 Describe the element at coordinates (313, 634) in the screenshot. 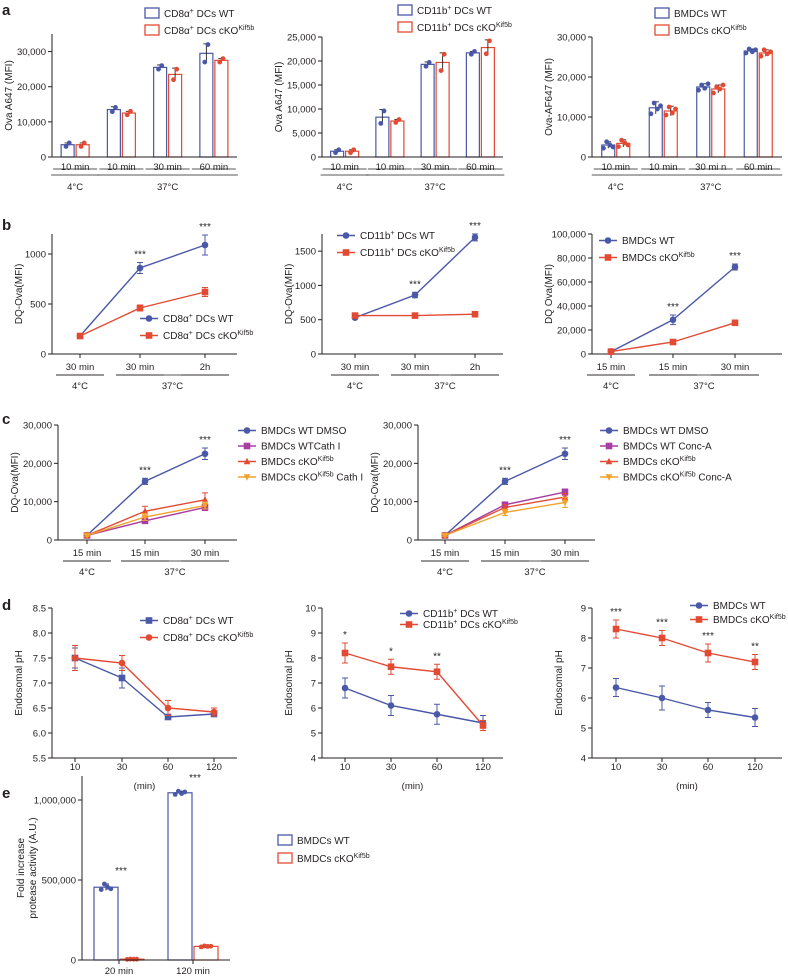

I see `y-tick-label: 9` at that location.